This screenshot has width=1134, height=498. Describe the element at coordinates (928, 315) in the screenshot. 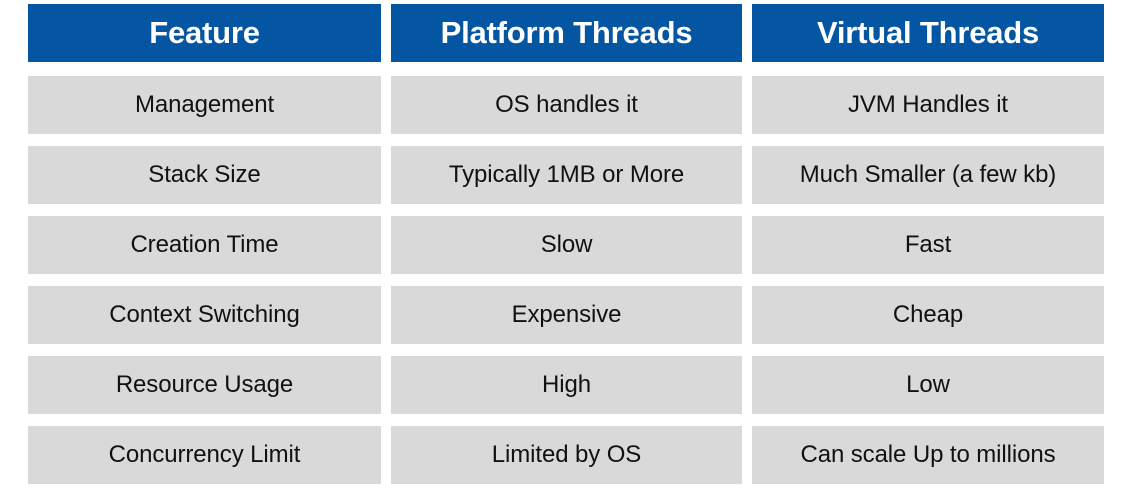

I see `cell-virtual-threads: Cheap` at that location.